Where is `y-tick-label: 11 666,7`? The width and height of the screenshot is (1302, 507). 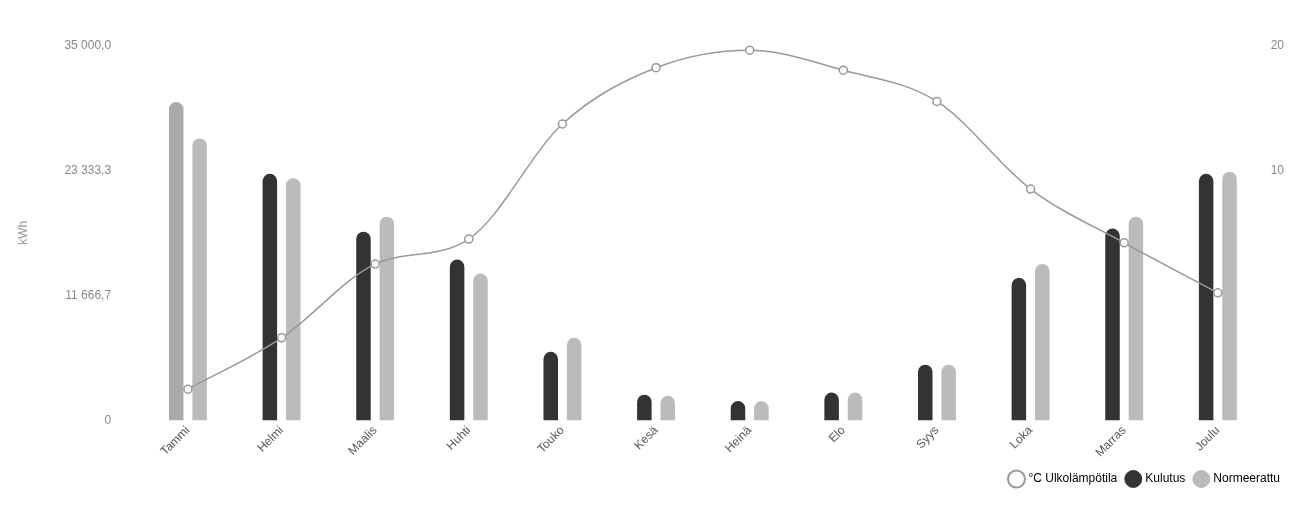 y-tick-label: 11 666,7 is located at coordinates (88, 294).